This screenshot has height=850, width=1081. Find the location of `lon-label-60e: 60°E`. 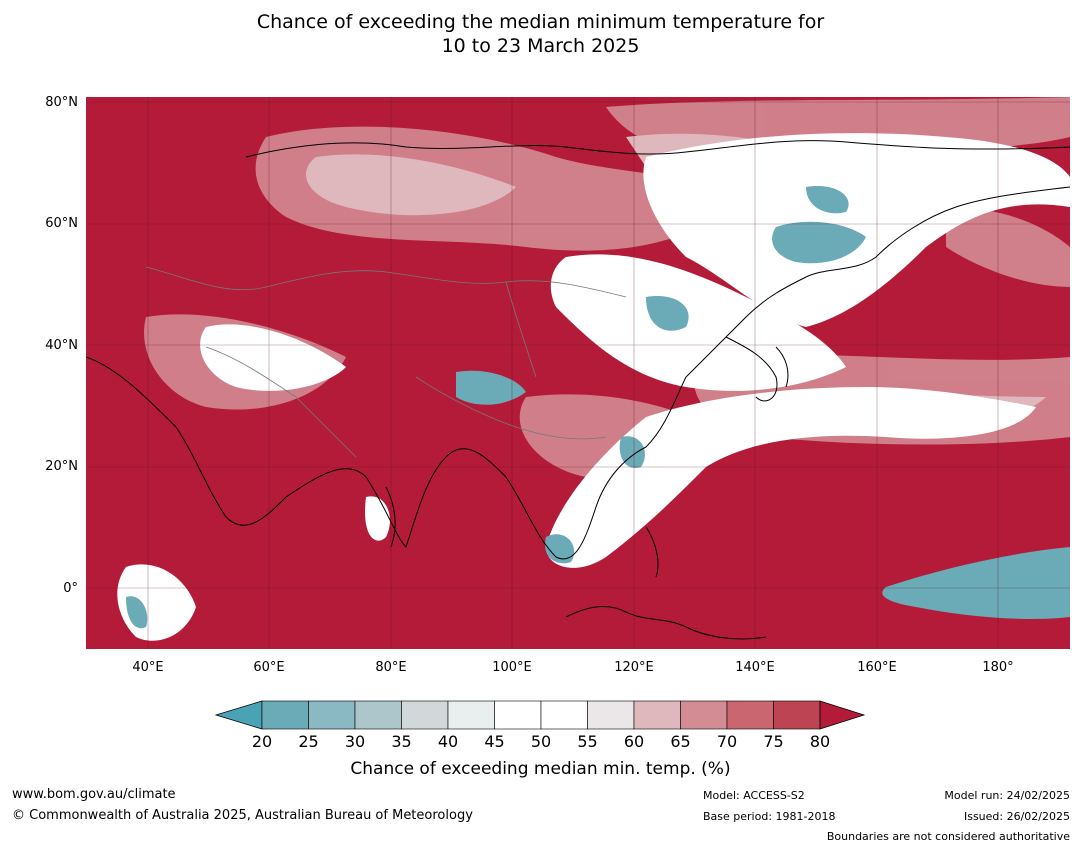

lon-label-60e: 60°E is located at coordinates (269, 667).